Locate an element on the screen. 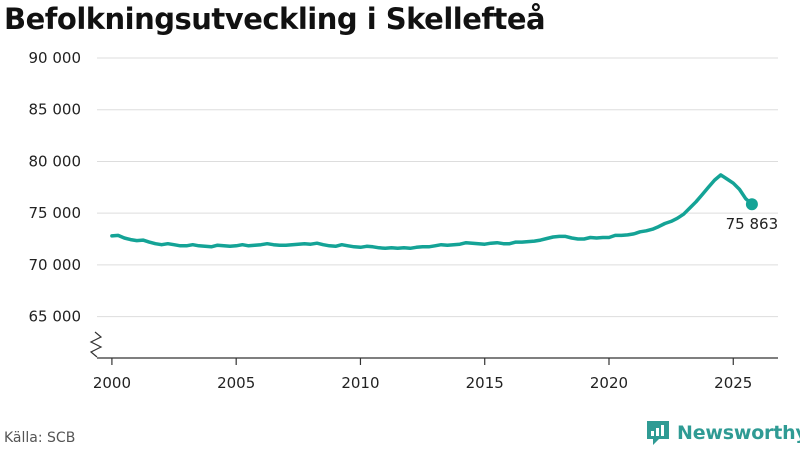  y-tick-label: 75 000 is located at coordinates (55, 213).